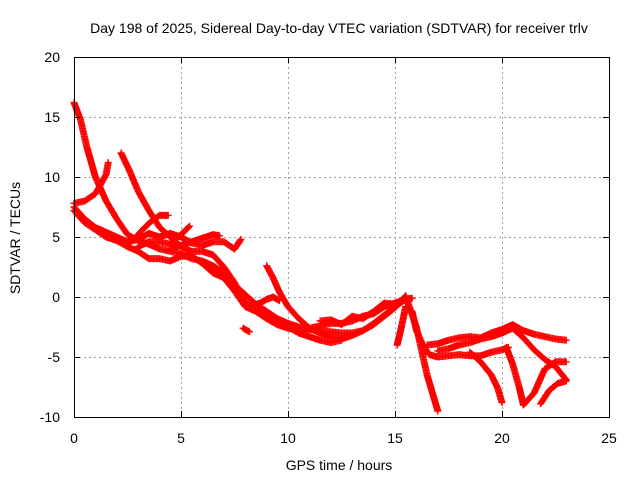 The width and height of the screenshot is (640, 480). I want to click on x-tick-label: 25, so click(609, 438).